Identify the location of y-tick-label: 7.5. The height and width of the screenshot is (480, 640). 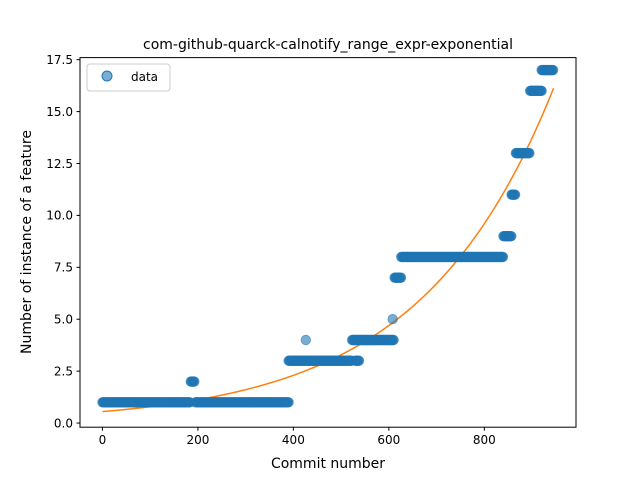
(63, 268).